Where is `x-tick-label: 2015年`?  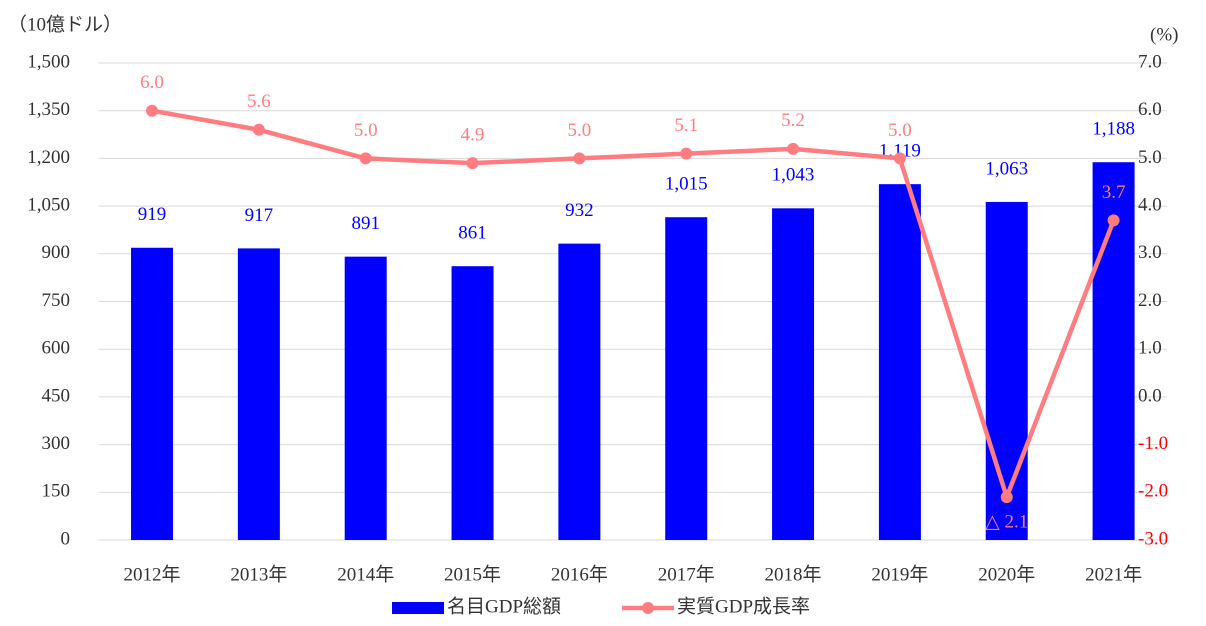
x-tick-label: 2015年 is located at coordinates (472, 574).